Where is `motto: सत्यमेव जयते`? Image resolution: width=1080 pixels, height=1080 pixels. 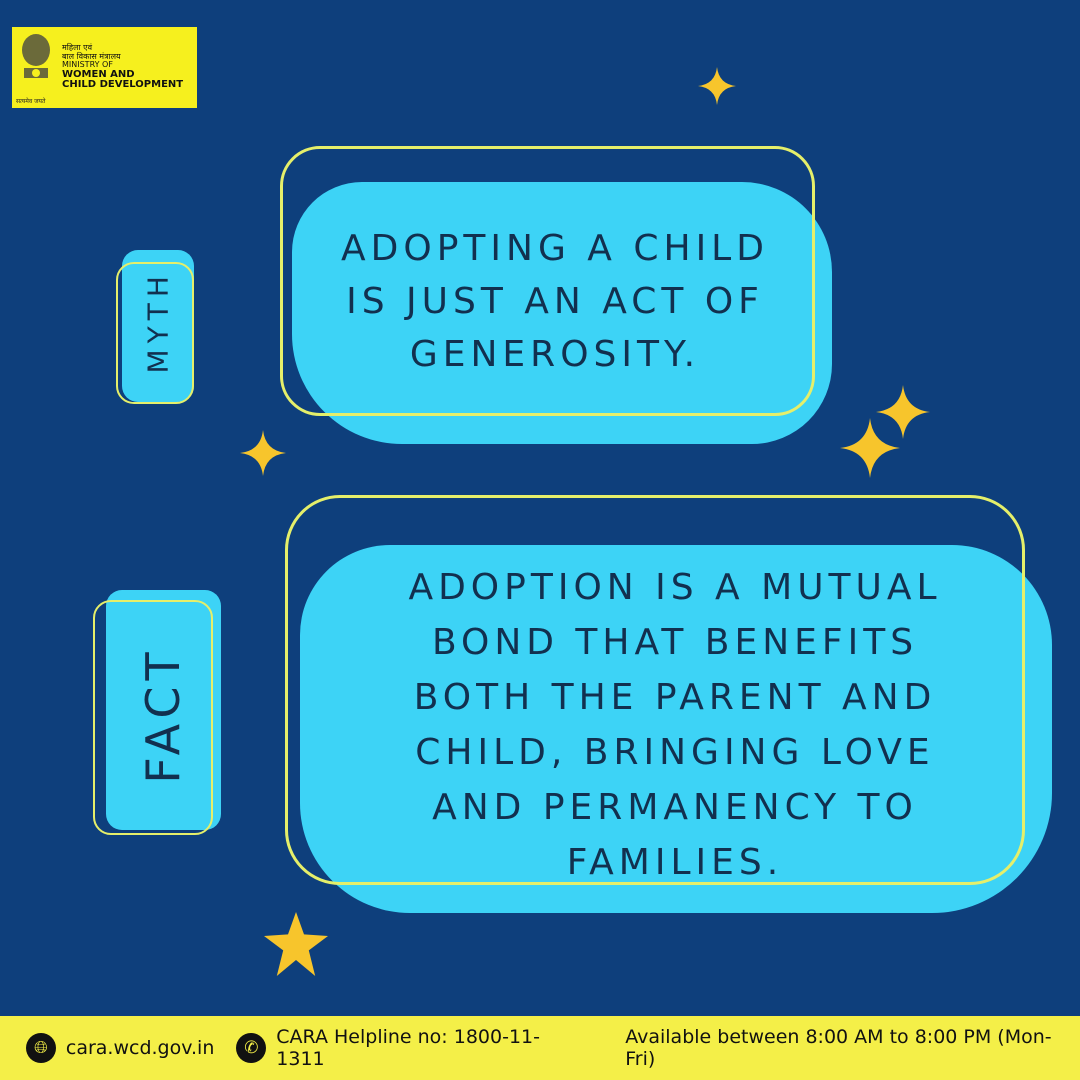 motto: सत्यमेव जयते is located at coordinates (31, 101).